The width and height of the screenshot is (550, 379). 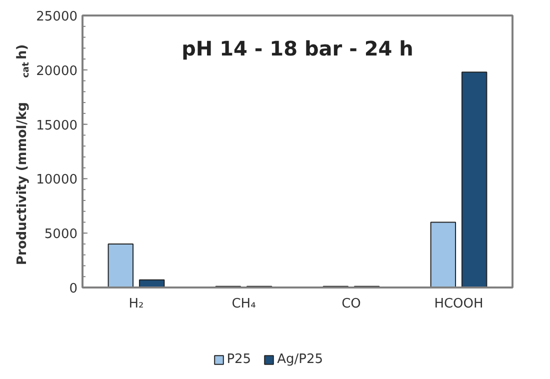 What do you see at coordinates (300, 359) in the screenshot?
I see `legend-label: Ag/P25` at bounding box center [300, 359].